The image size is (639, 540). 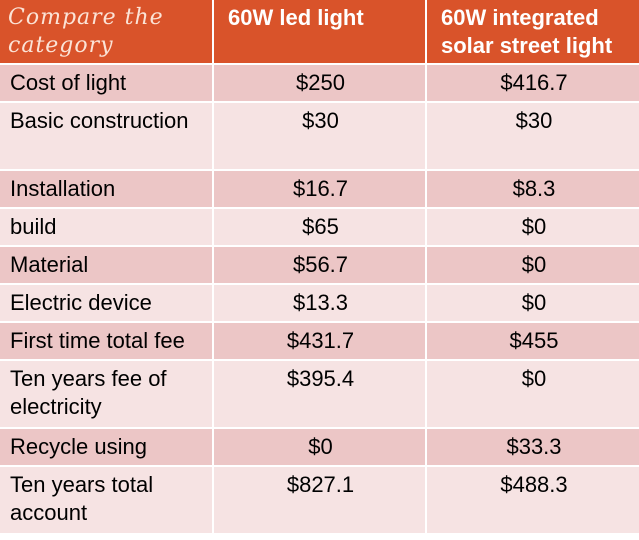 I want to click on table-row: Ten years total account $827.1 $488.3, so click(x=319, y=500).